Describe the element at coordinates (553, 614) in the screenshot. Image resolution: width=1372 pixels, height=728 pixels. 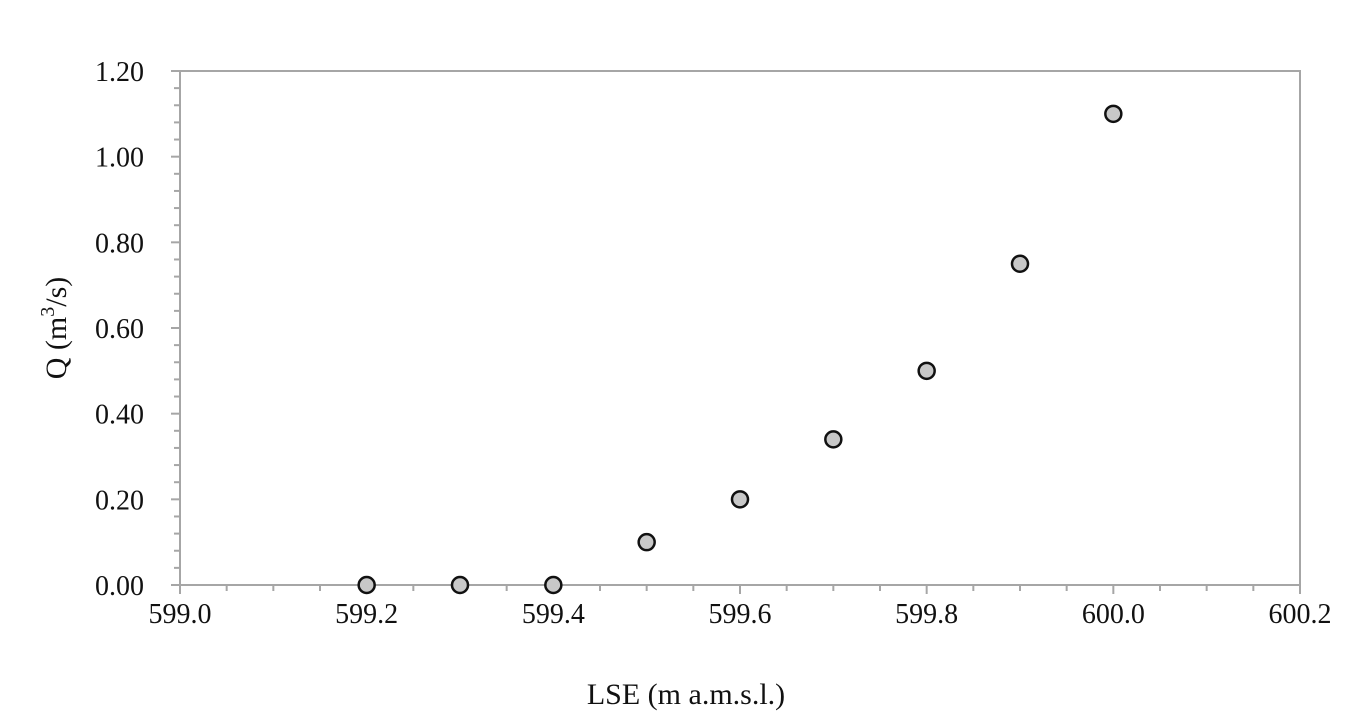
I see `x-tick-label: 599.4` at that location.